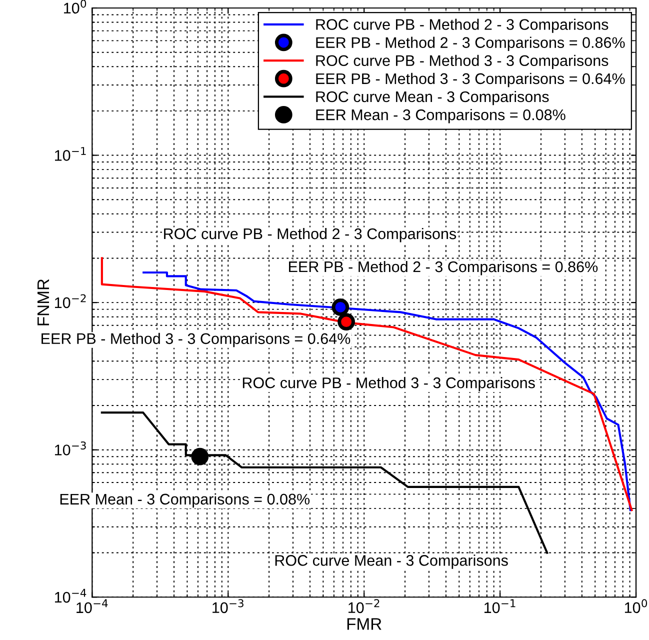 Image resolution: width=649 pixels, height=640 pixels. Describe the element at coordinates (70, 154) in the screenshot. I see `y-tick-label: 10$^{−1}$` at that location.